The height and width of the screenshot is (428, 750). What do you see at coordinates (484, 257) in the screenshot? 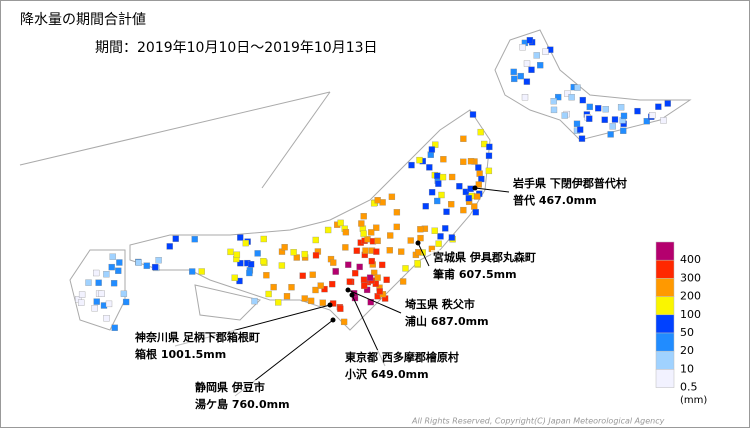
I see `annotation-place: 宮城県 伊具郡丸森町` at bounding box center [484, 257].